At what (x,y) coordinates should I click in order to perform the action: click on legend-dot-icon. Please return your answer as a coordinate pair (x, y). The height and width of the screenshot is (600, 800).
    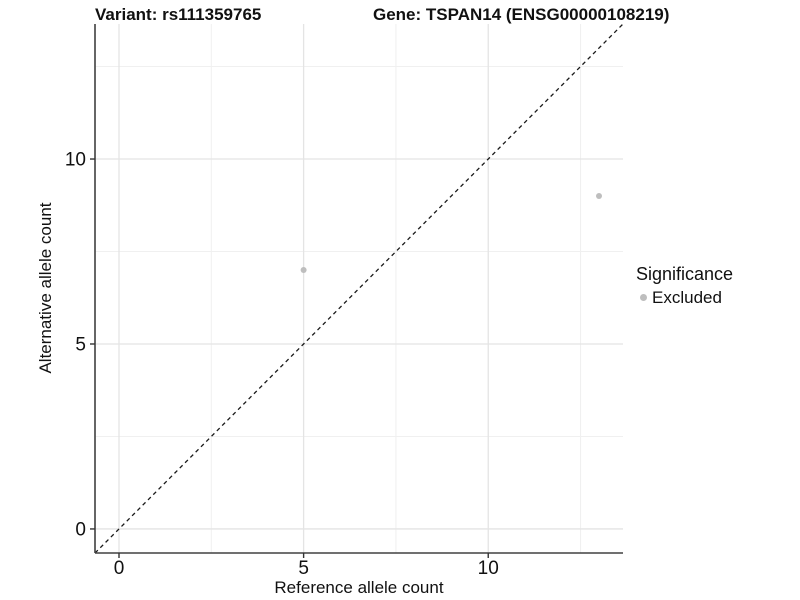
    Looking at the image, I should click on (643, 297).